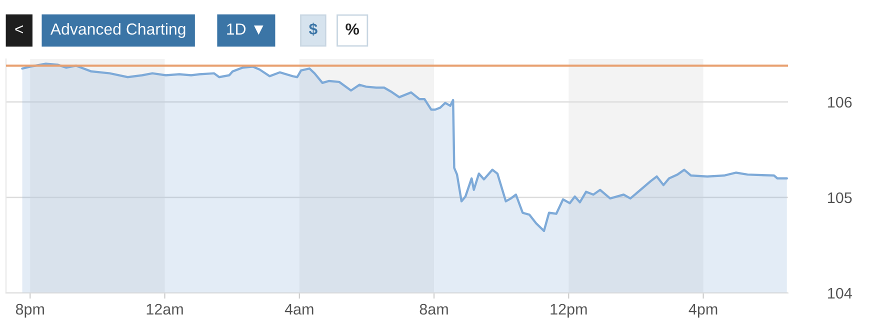 The height and width of the screenshot is (331, 870). Describe the element at coordinates (118, 30) in the screenshot. I see `text: Advanced Charting` at that location.